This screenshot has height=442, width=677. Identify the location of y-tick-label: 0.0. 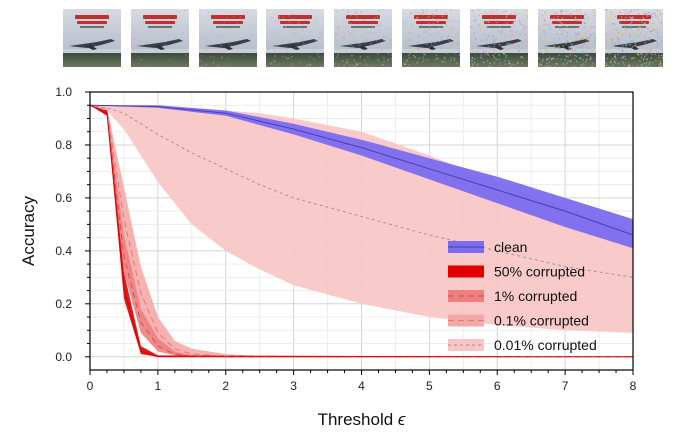
(63, 357).